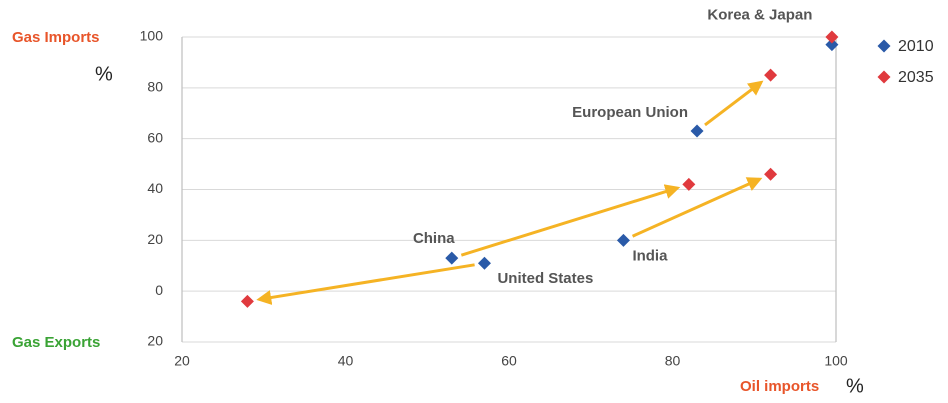 The height and width of the screenshot is (403, 948). I want to click on x-unit: %, so click(855, 386).